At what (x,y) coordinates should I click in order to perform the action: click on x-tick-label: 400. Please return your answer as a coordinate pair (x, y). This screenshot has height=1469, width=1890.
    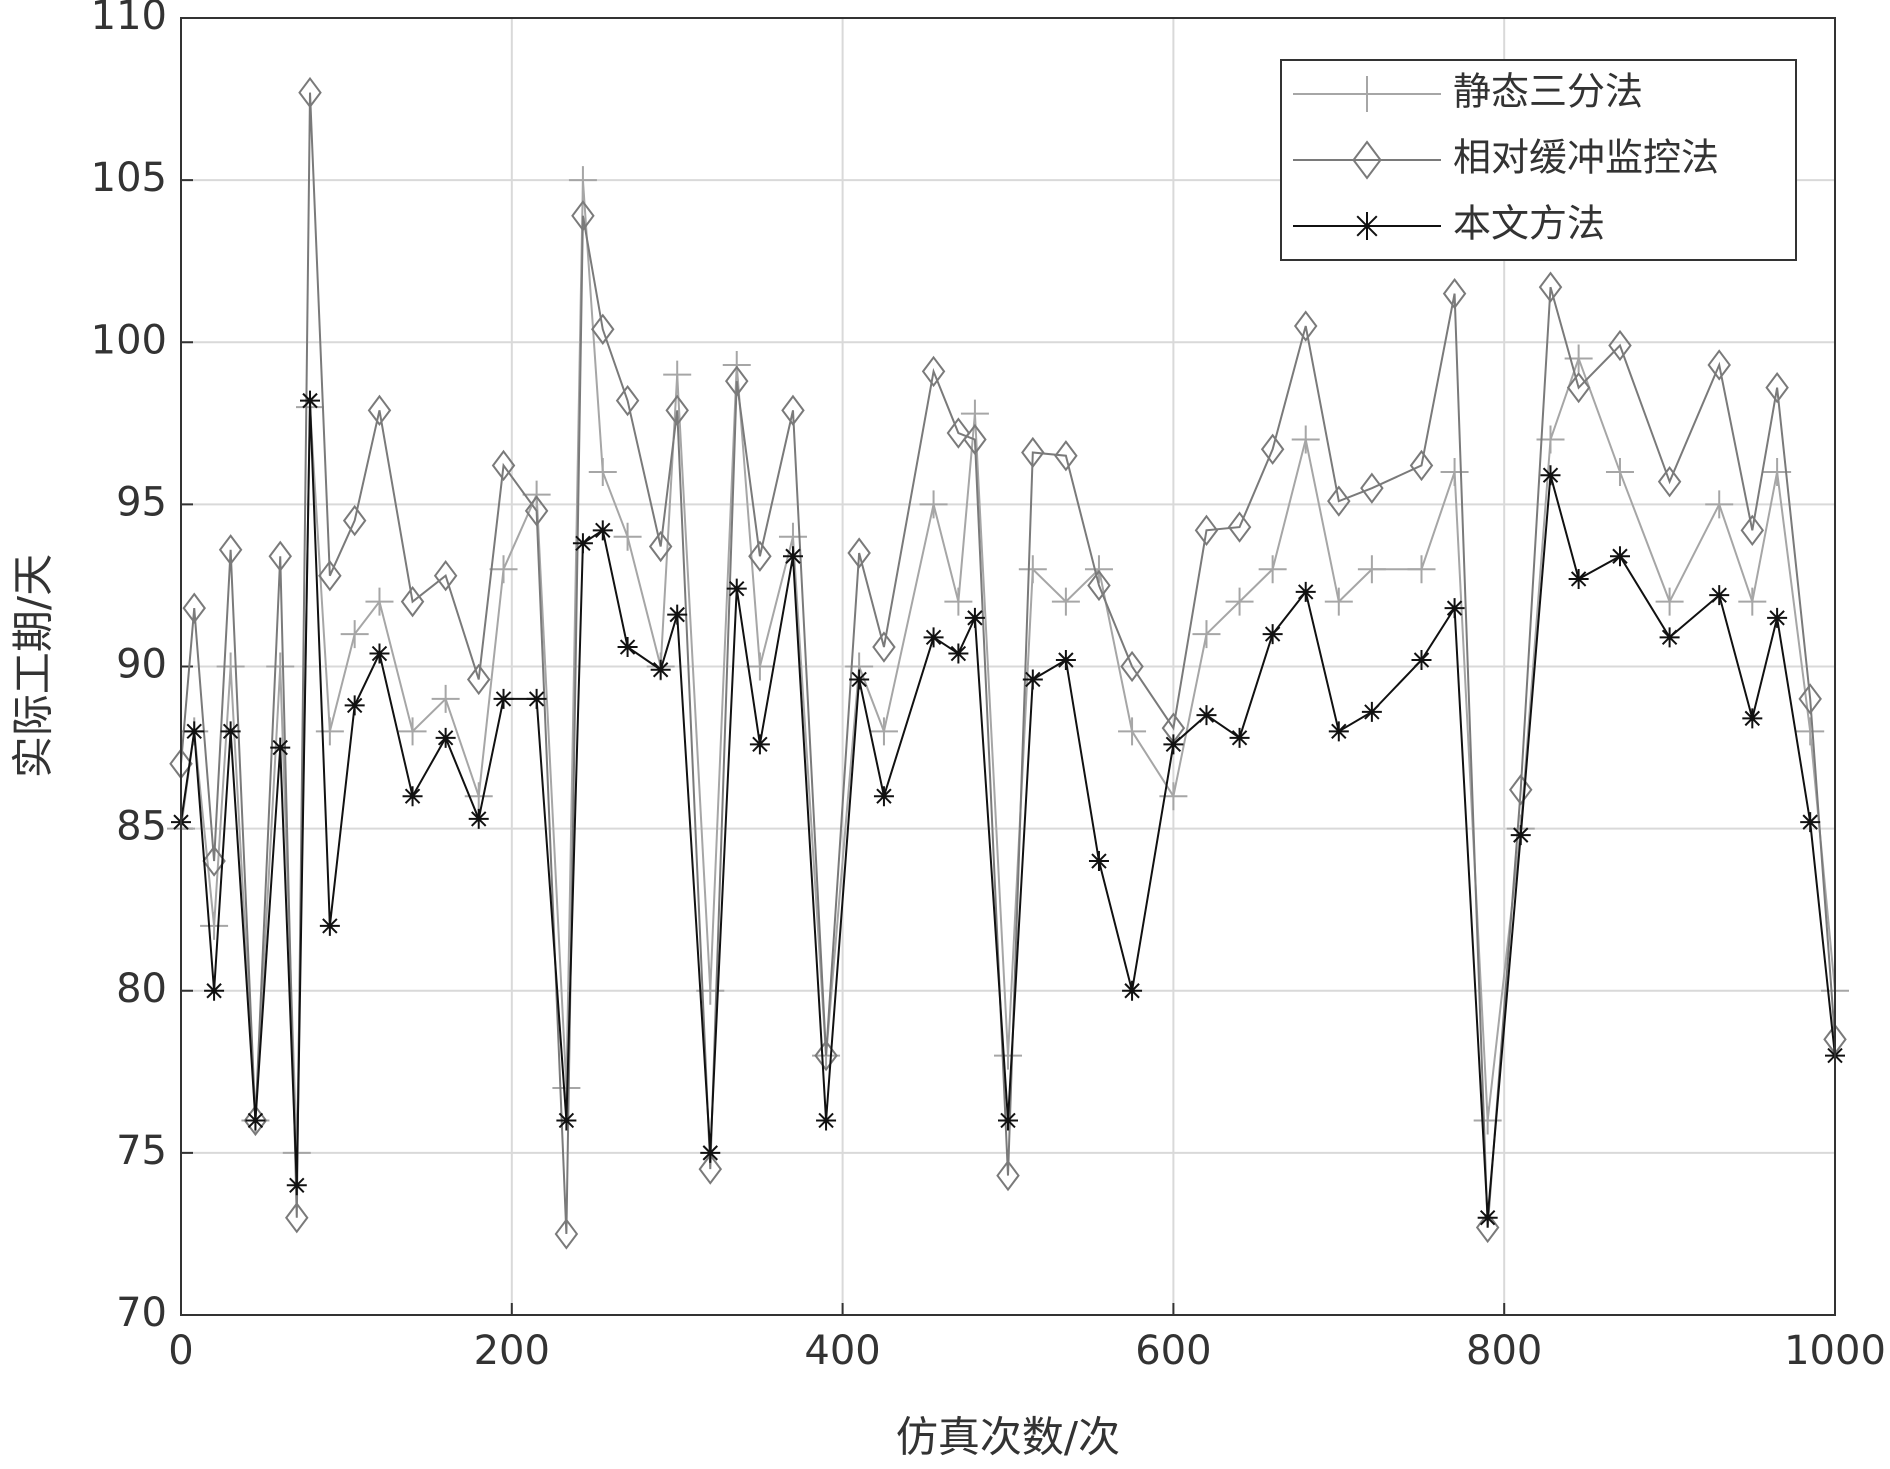
    Looking at the image, I should click on (842, 1351).